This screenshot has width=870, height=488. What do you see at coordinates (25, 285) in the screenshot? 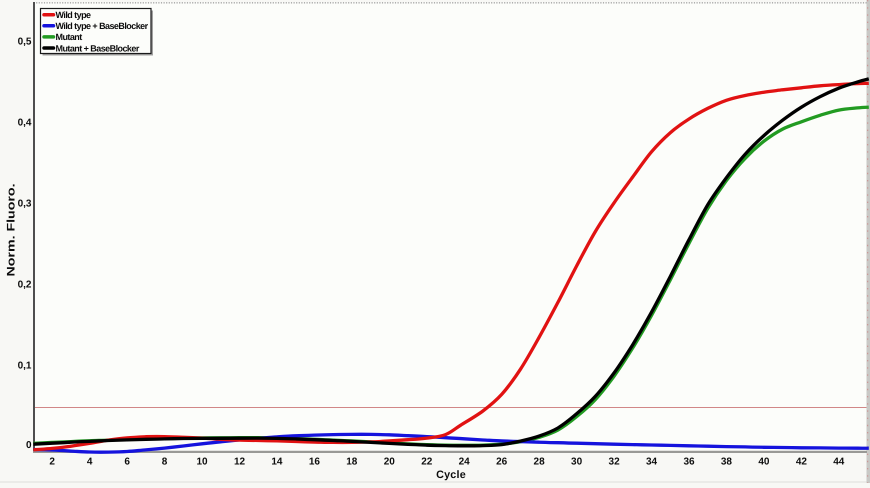
I see `svg-text: 0,2` at bounding box center [25, 285].